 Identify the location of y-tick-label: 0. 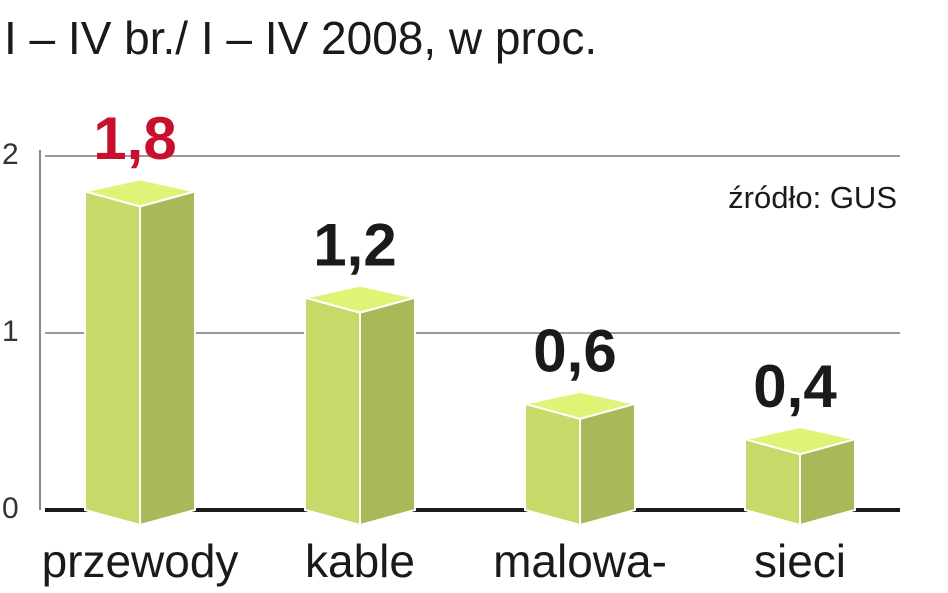
(10, 508).